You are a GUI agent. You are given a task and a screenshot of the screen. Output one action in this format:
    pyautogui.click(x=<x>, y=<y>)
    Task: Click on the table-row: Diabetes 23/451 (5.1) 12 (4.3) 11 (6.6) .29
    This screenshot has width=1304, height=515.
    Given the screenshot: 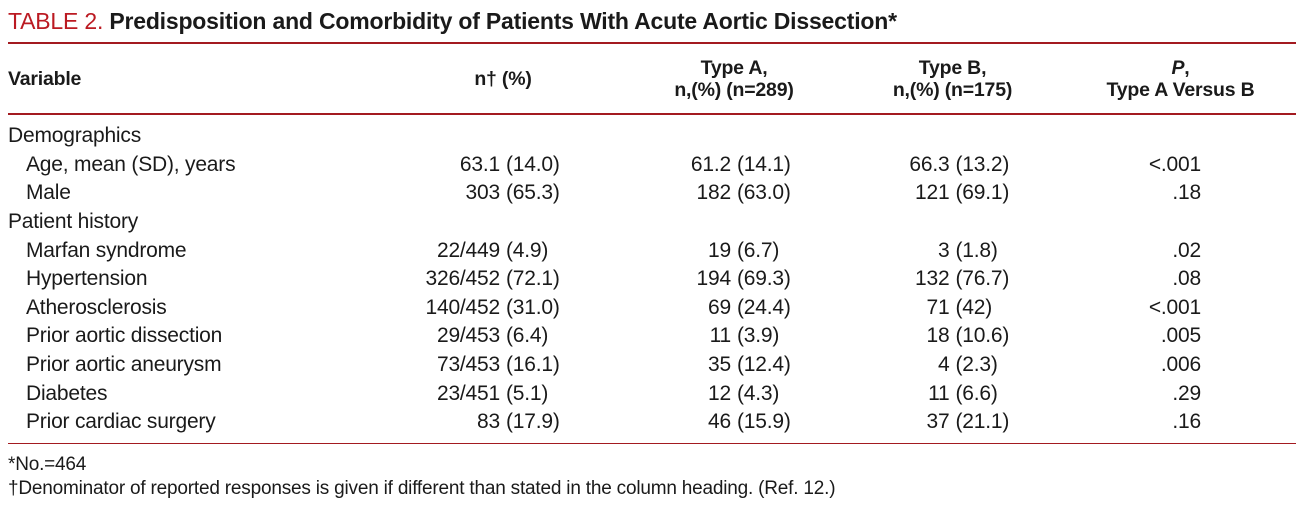 What is the action you would take?
    pyautogui.click(x=652, y=393)
    